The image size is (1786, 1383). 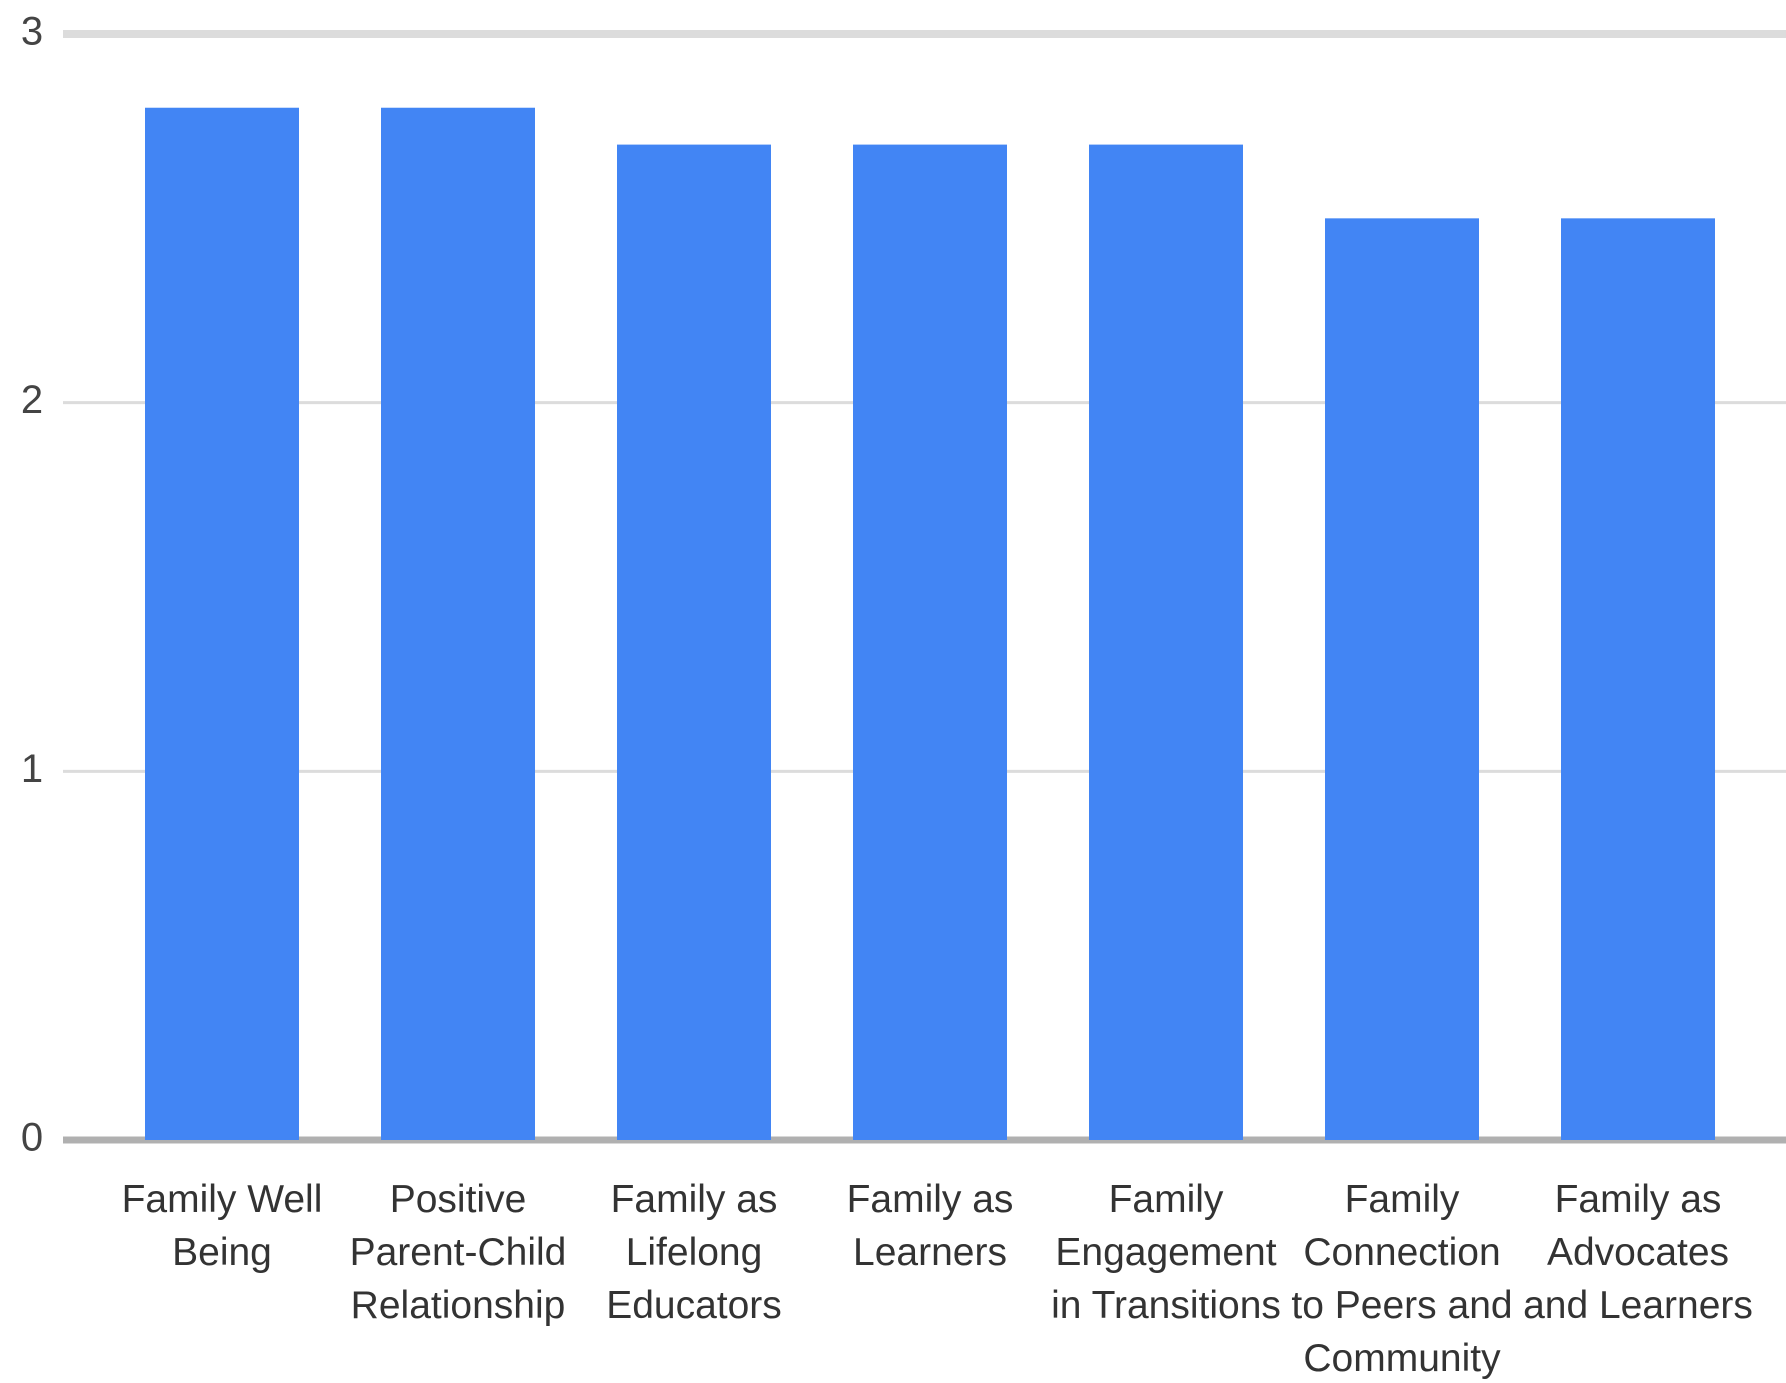 I want to click on x-tick-label: Family as Advocates and Learners, so click(x=1638, y=1252).